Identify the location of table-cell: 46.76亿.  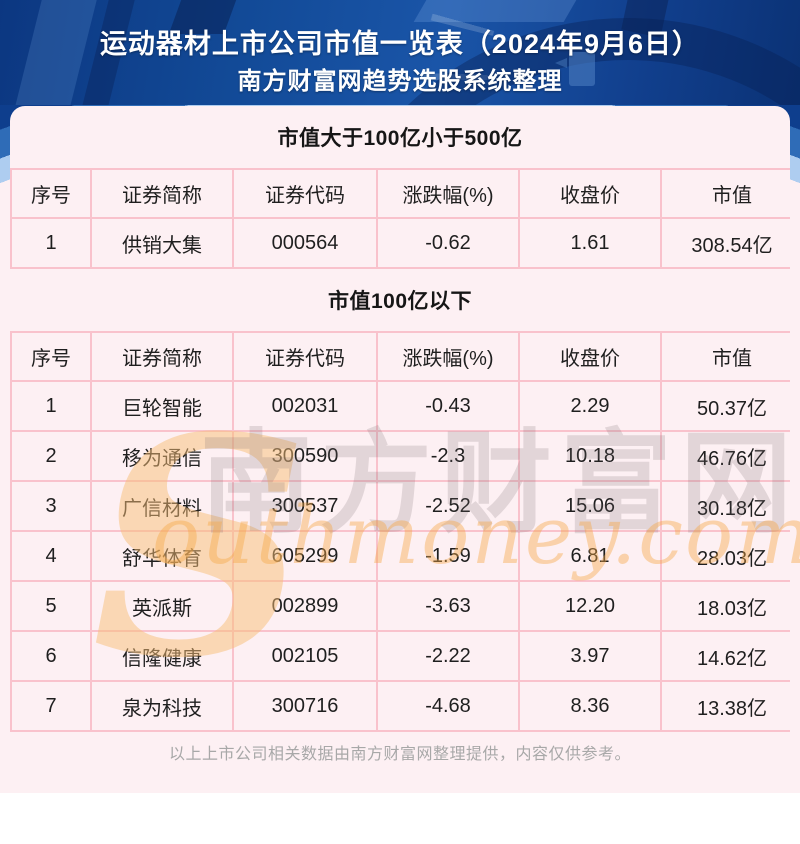
(725, 456).